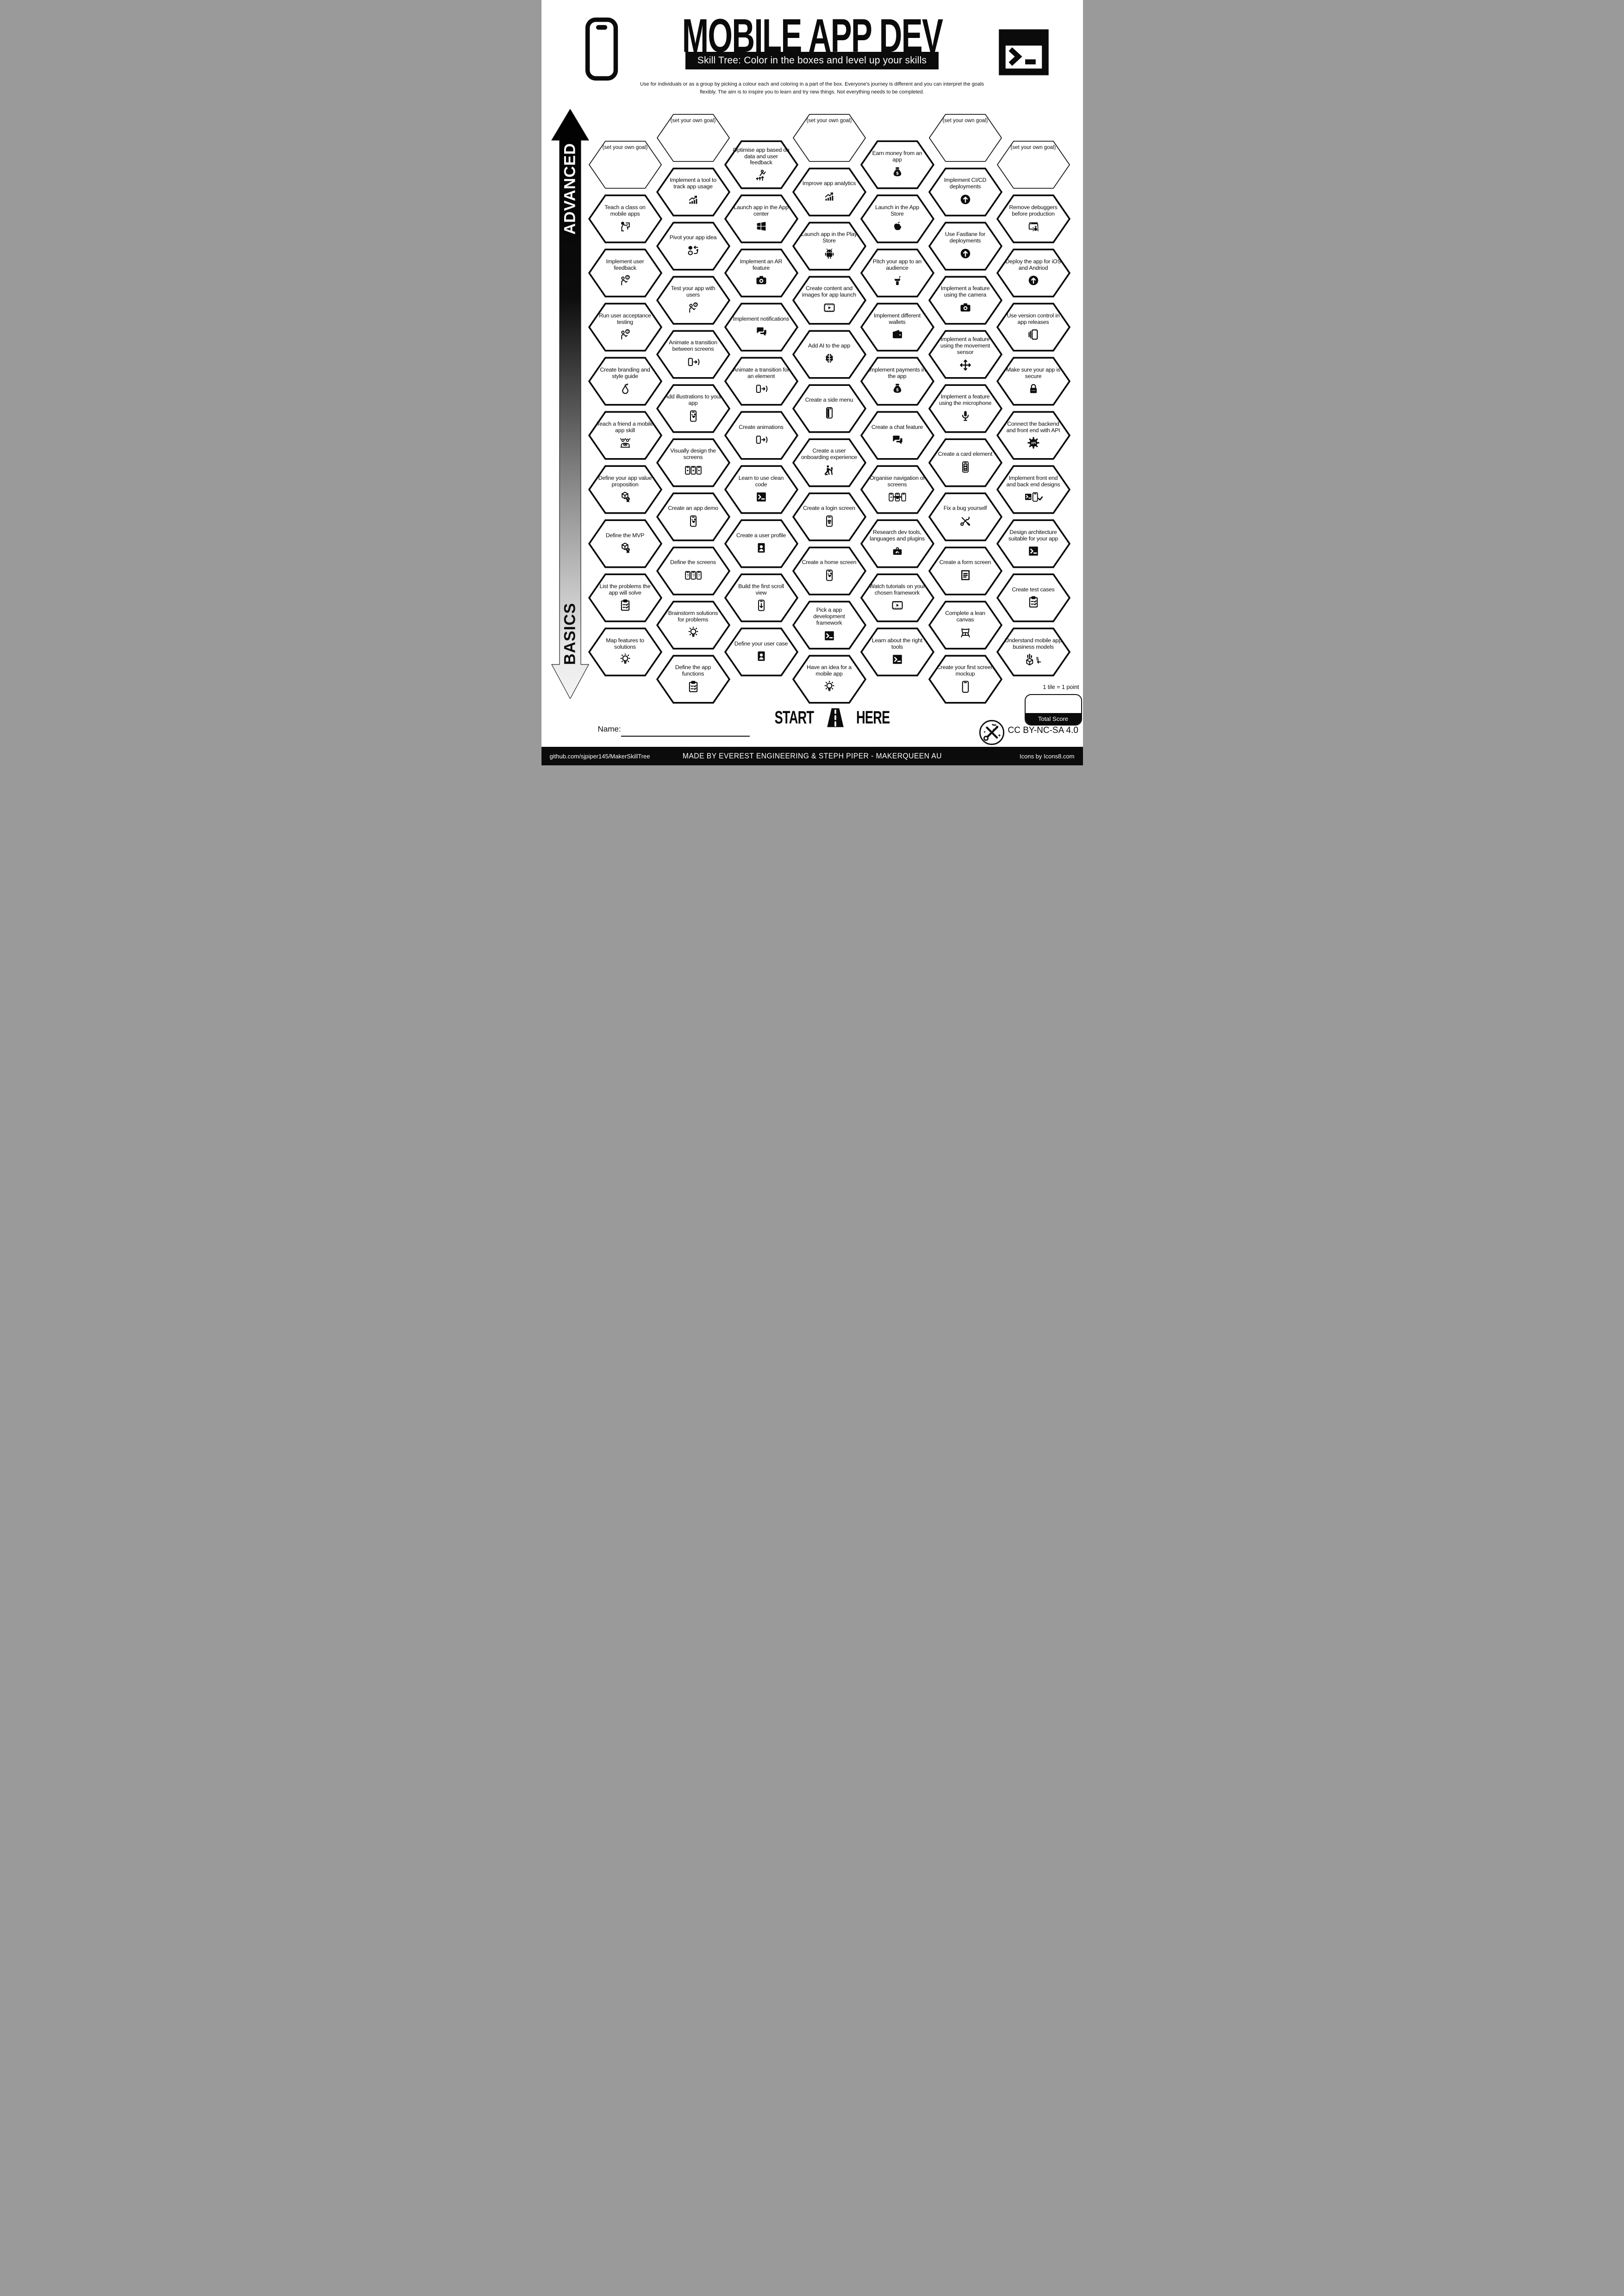 The height and width of the screenshot is (2296, 1624). Describe the element at coordinates (693, 246) in the screenshot. I see `skill-hex-tile: Pivot your app idea` at that location.